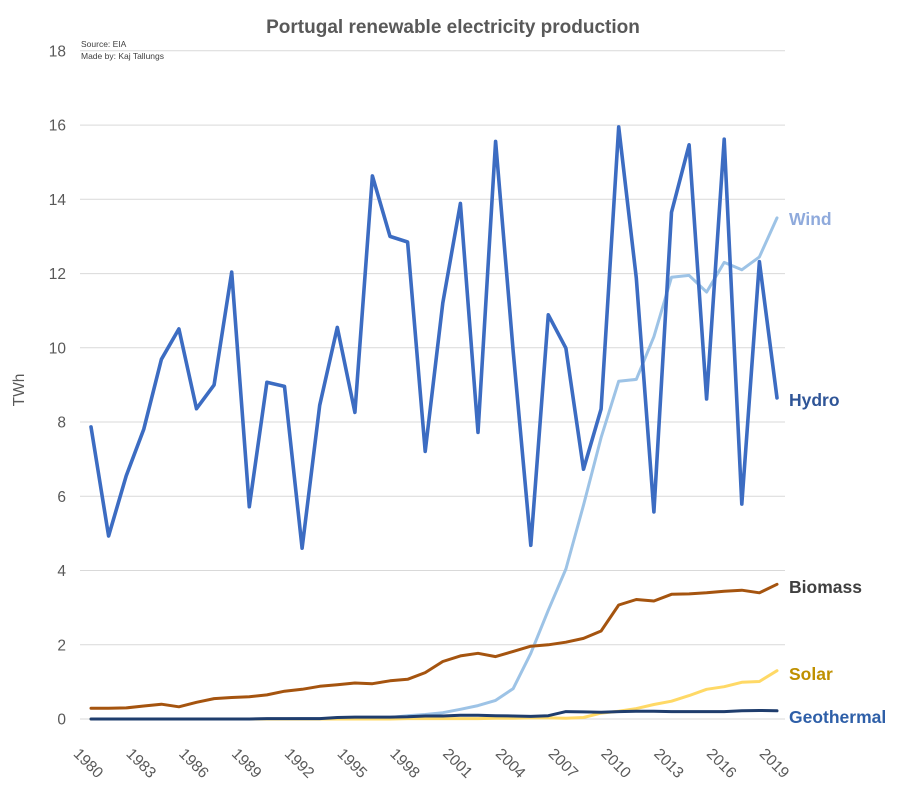 This screenshot has width=911, height=795. Describe the element at coordinates (811, 674) in the screenshot. I see `series-label-solar: Solar` at that location.